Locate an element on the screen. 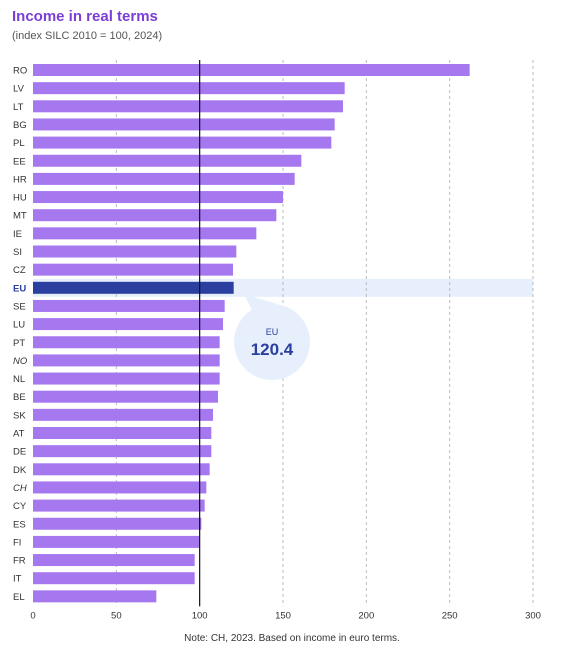 This screenshot has width=584, height=651. category-label: LU is located at coordinates (19, 325).